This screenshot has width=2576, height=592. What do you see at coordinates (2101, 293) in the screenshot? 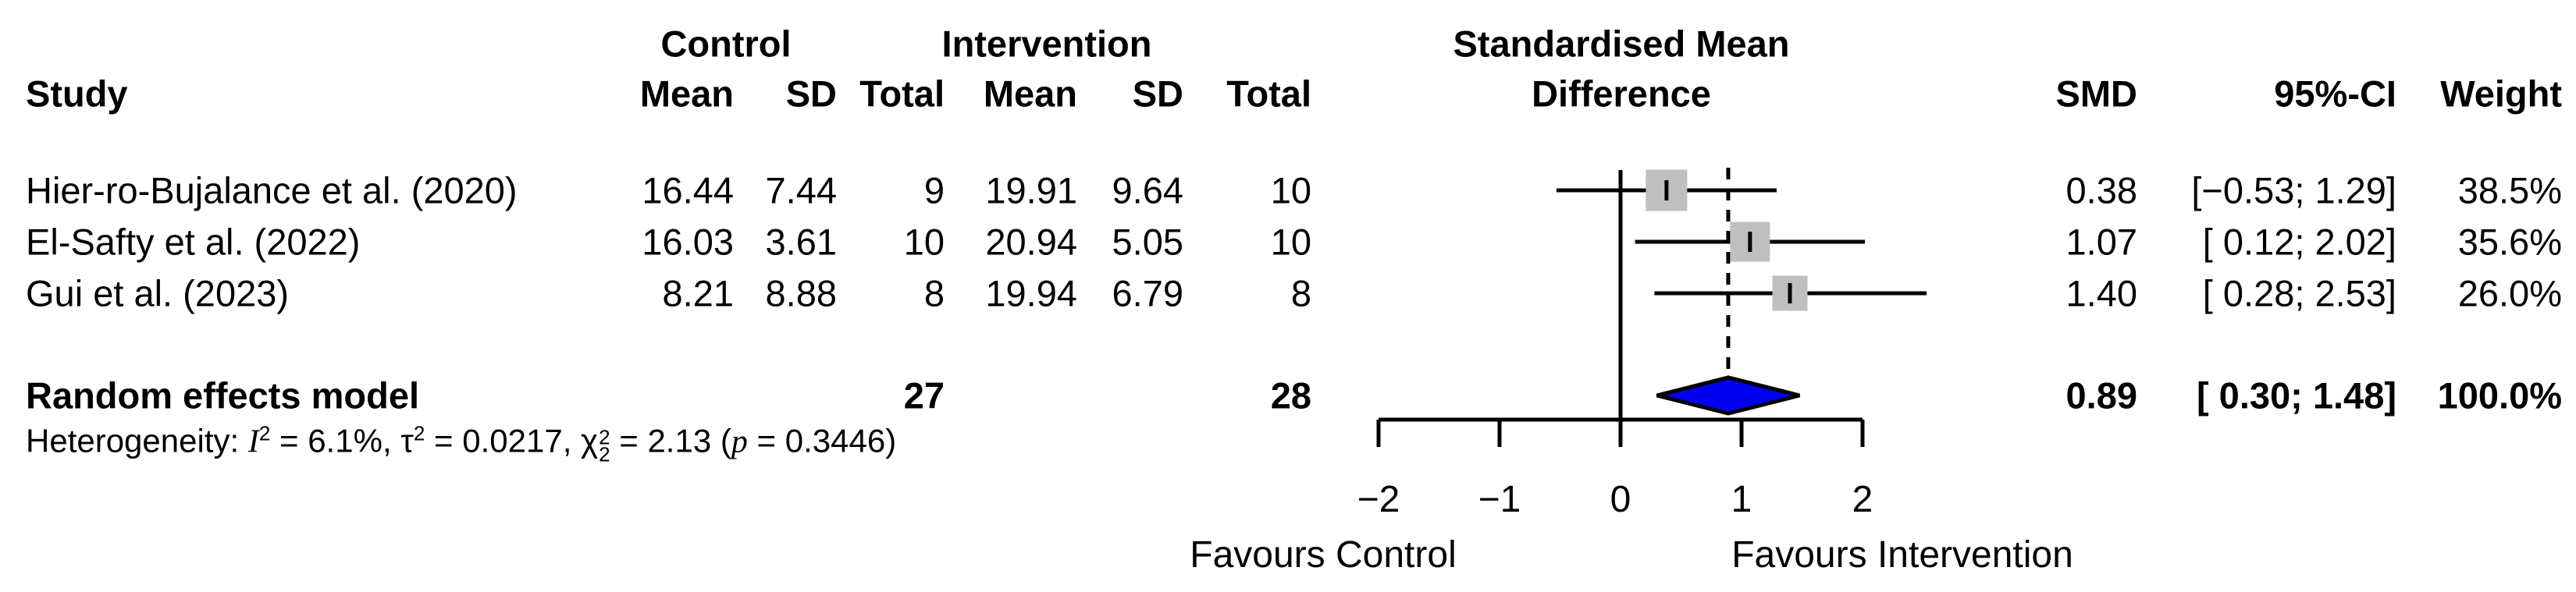
I see `smd-value: 1.40` at bounding box center [2101, 293].